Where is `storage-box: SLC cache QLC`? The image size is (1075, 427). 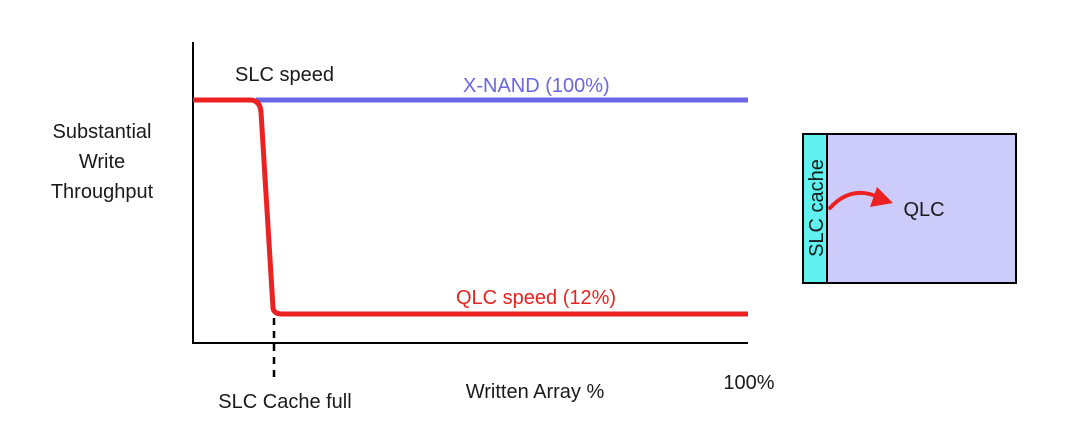
storage-box: SLC cache QLC is located at coordinates (909, 208).